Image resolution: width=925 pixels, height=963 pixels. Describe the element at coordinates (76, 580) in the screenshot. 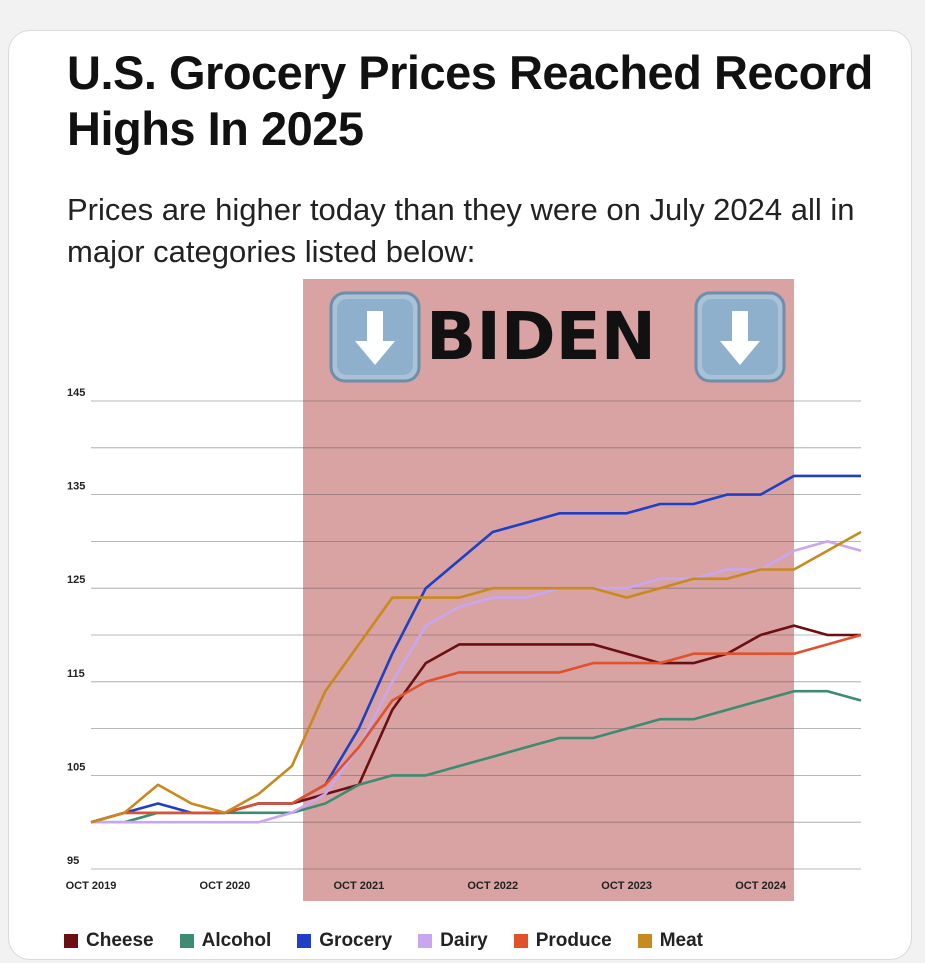

I see `y-tick-label: 125` at that location.